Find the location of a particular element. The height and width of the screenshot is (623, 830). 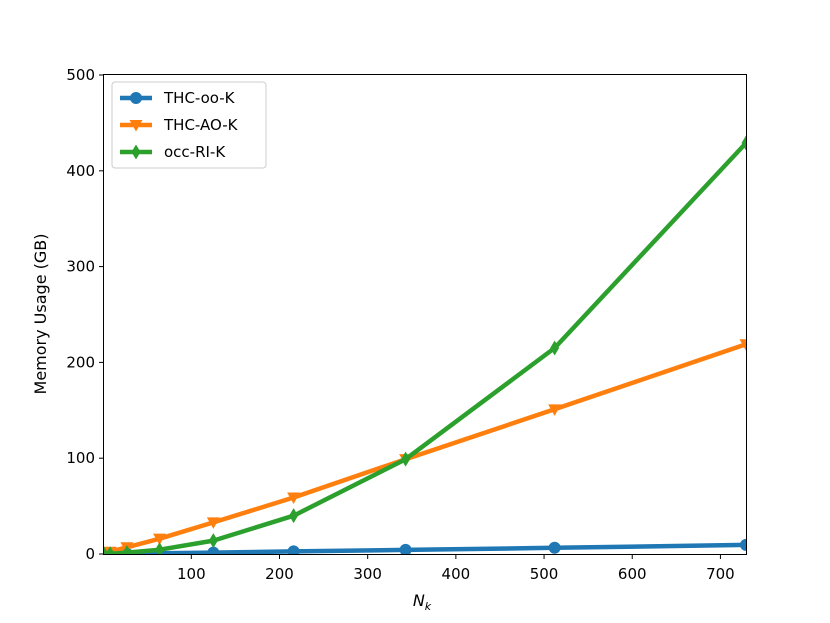

x-axis-label-main: N is located at coordinates (419, 600).